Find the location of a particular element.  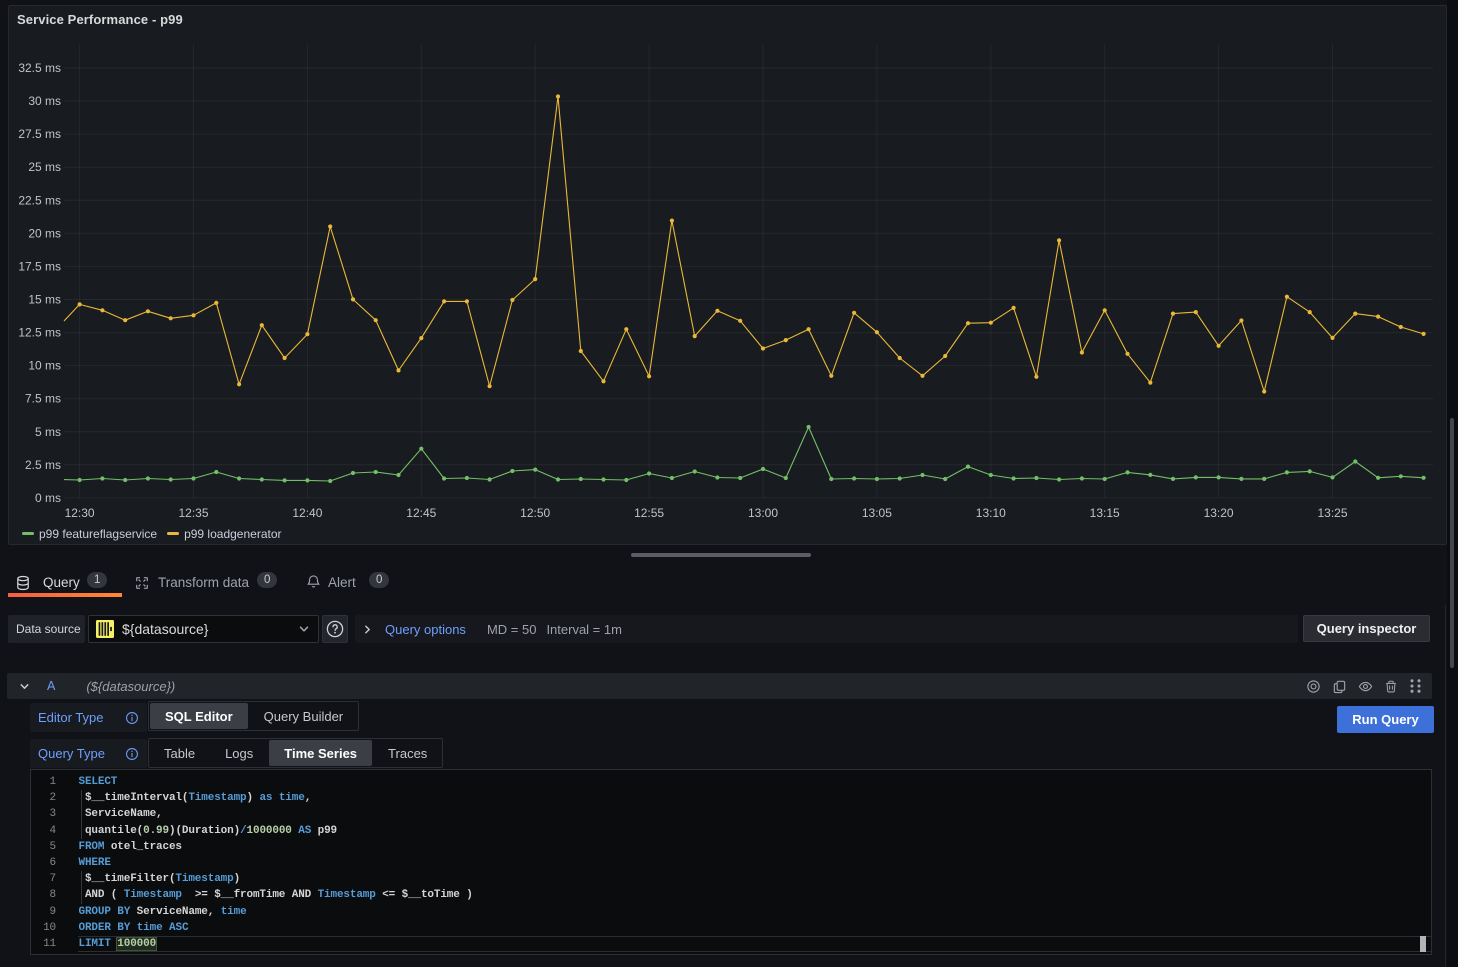

svg-text: 5 ms is located at coordinates (48, 432).